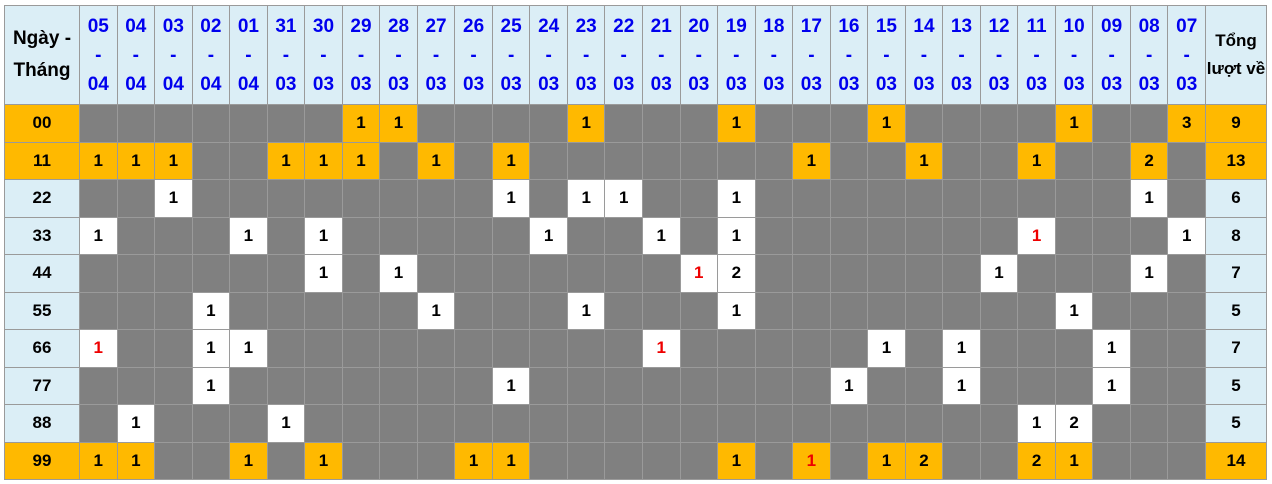  Describe the element at coordinates (42, 198) in the screenshot. I see `row-label: 22` at that location.